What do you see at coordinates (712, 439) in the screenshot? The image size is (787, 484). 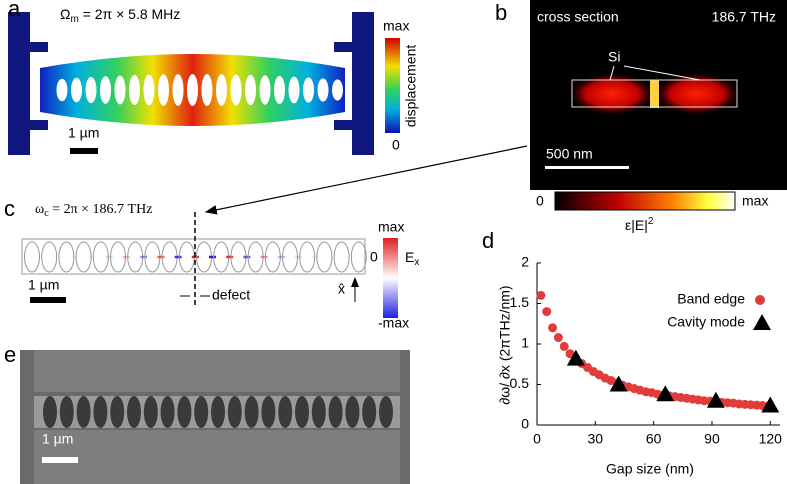 I see `x-tick-label: 90` at bounding box center [712, 439].